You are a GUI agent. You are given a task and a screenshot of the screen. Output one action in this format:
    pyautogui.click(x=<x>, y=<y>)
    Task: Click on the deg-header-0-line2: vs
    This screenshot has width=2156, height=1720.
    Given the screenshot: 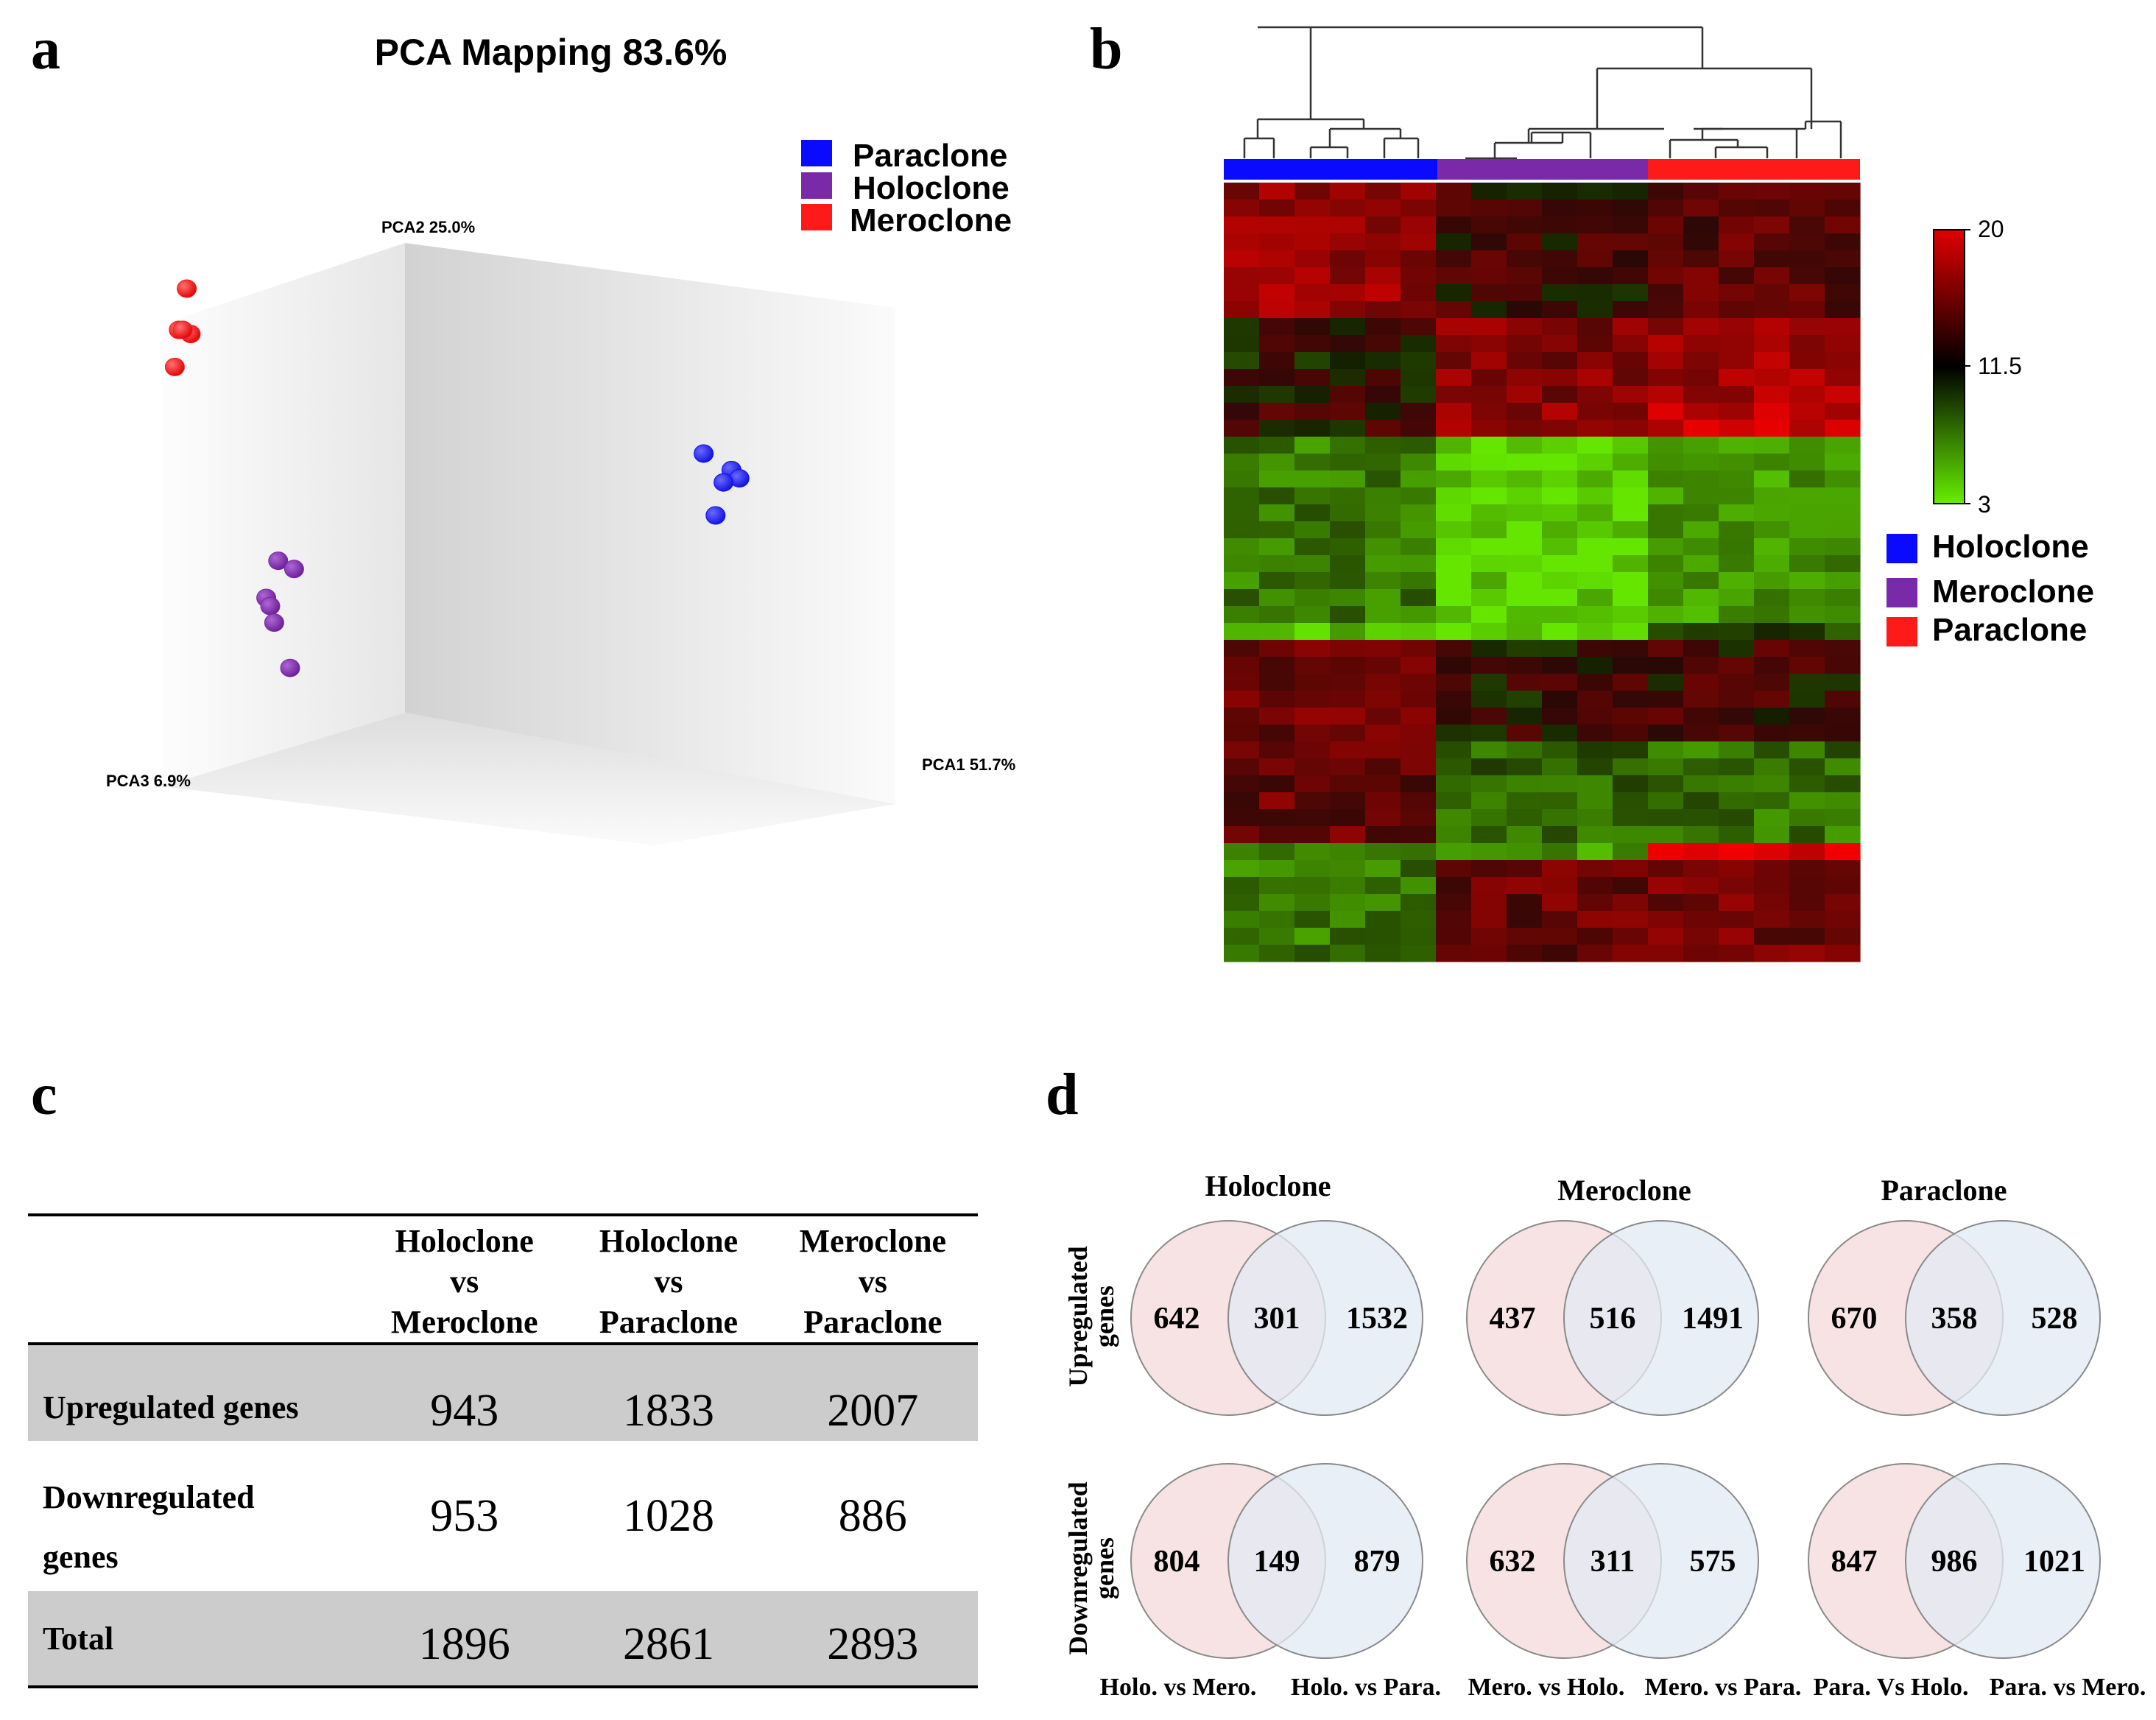 What is the action you would take?
    pyautogui.click(x=464, y=1281)
    